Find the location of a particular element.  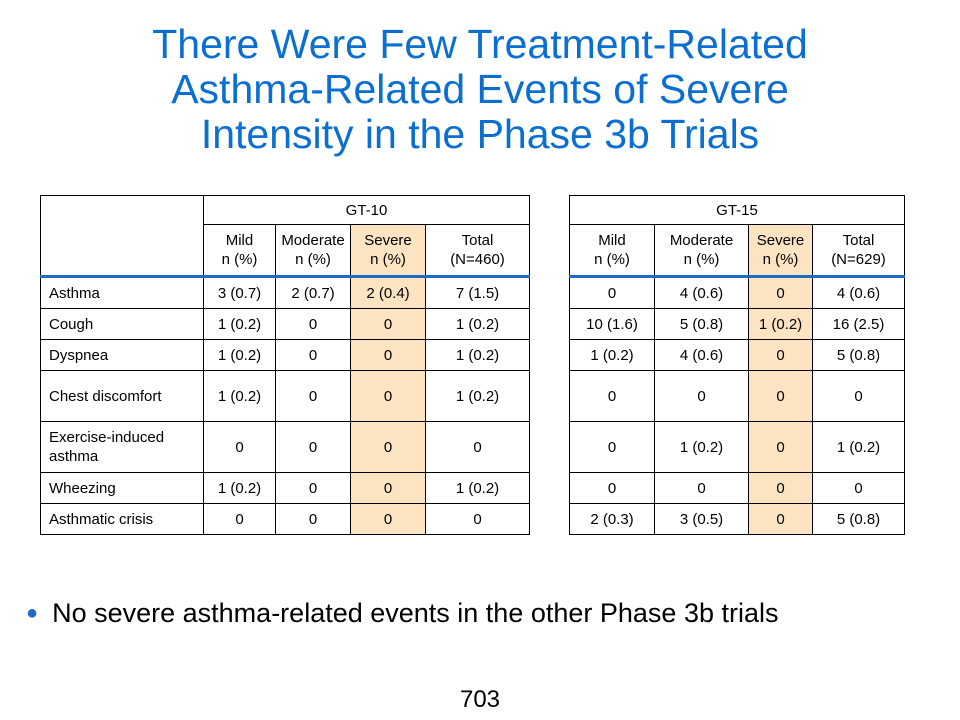

title-line-2: Asthma-Related Events of Severe is located at coordinates (480, 89).